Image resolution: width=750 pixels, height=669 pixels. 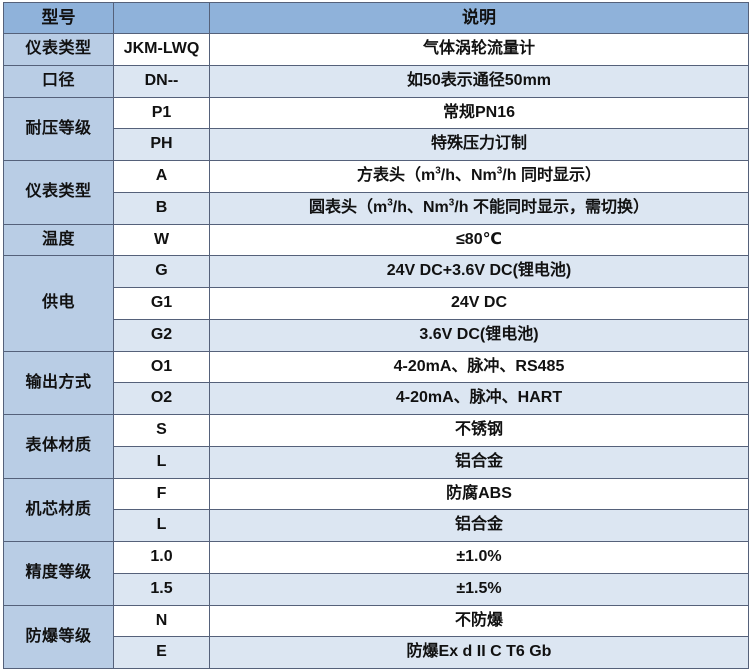 What do you see at coordinates (479, 49) in the screenshot?
I see `option-description-cell: 气体涡轮流量计` at bounding box center [479, 49].